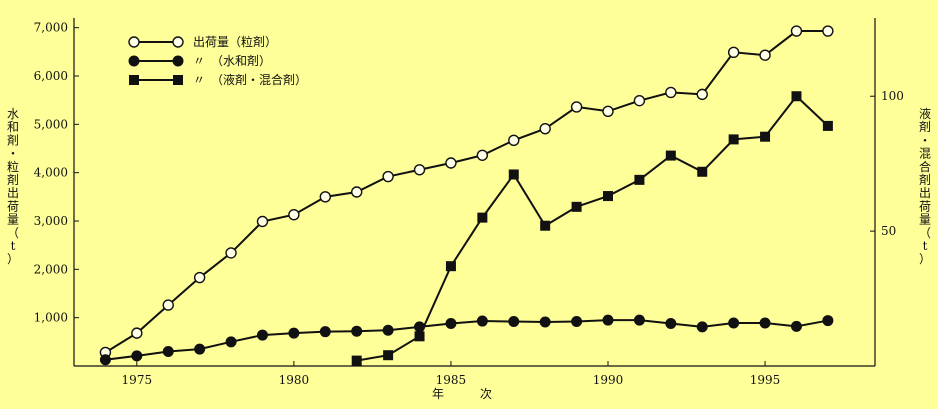  Describe the element at coordinates (235, 41) in the screenshot. I see `legend-label: 出荷量（粒剤）` at that location.